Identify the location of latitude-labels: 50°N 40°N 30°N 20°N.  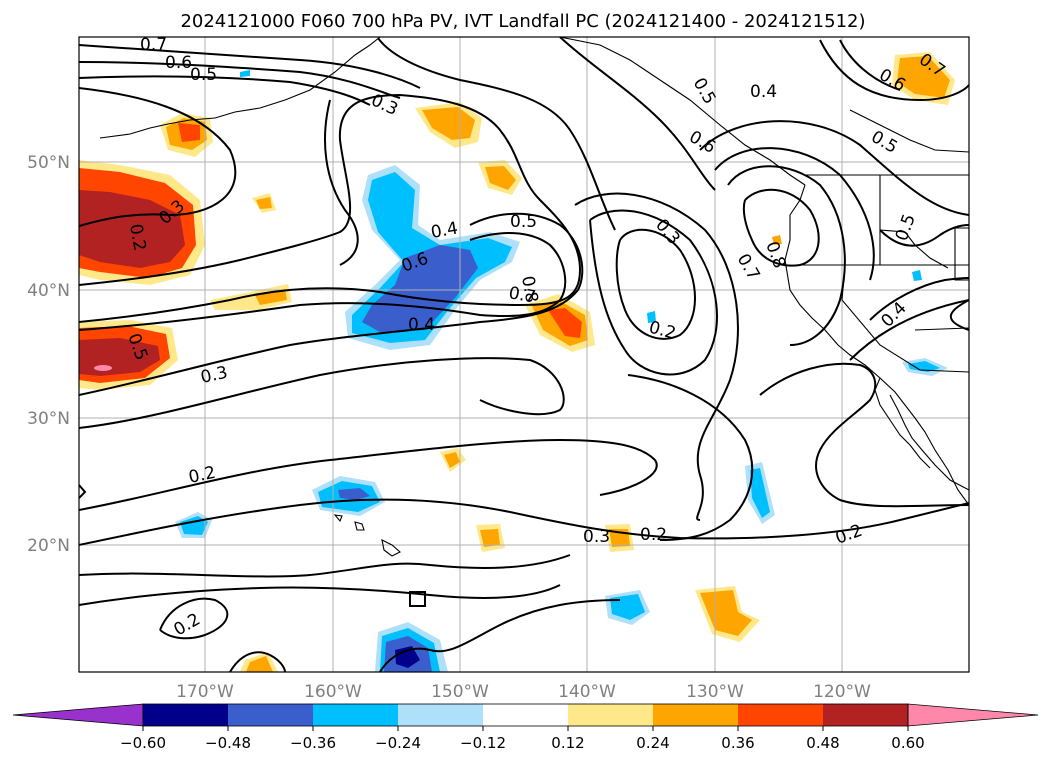
(48, 354).